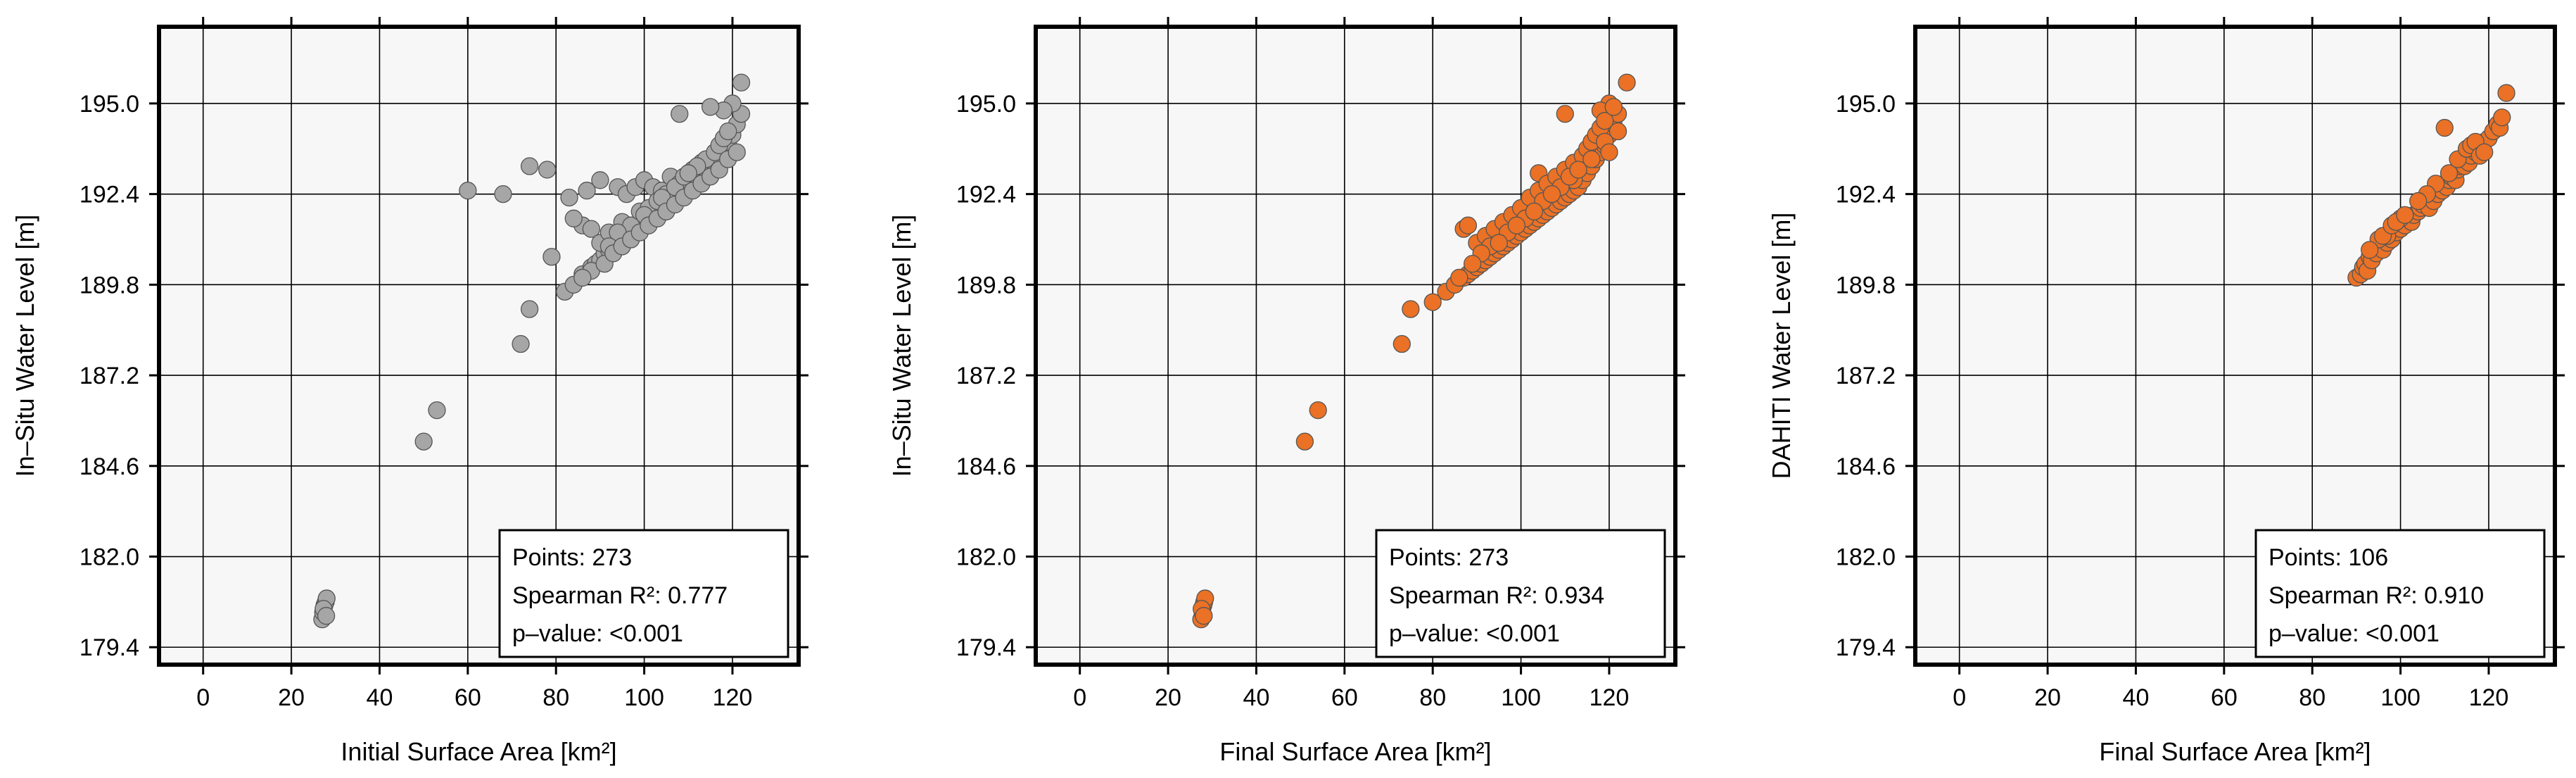 This screenshot has height=778, width=2576. Describe the element at coordinates (2376, 595) in the screenshot. I see `stats-line-2: Spearman R²: 0.910` at that location.